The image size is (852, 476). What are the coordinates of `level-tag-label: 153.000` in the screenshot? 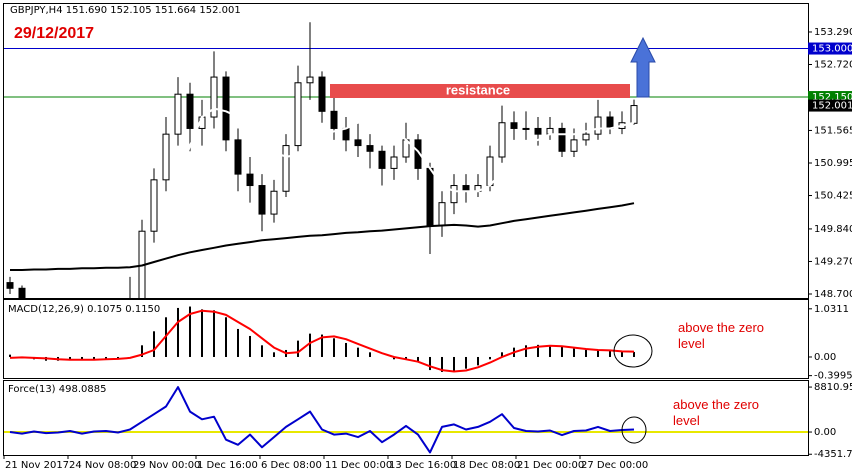 It's located at (832, 49).